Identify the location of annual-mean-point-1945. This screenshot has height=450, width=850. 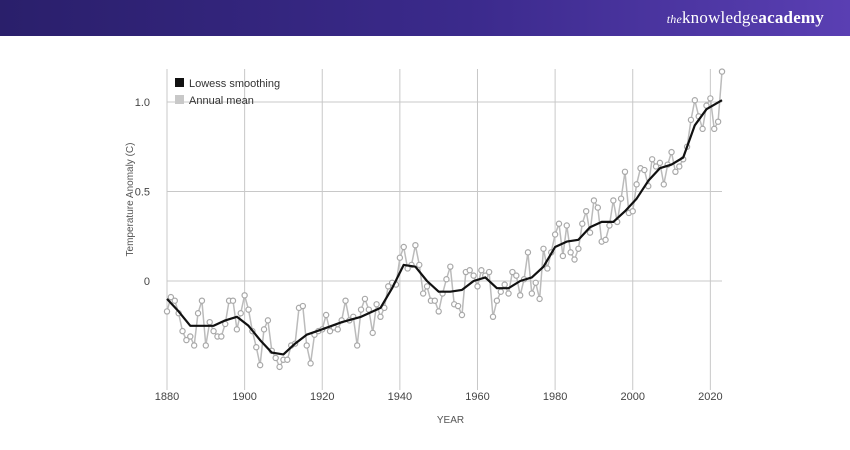
(419, 265).